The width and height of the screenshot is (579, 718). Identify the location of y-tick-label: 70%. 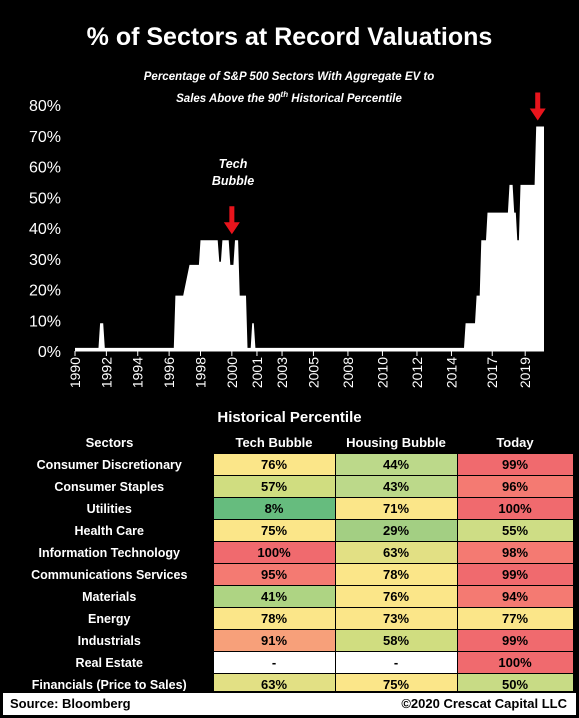
(45, 137).